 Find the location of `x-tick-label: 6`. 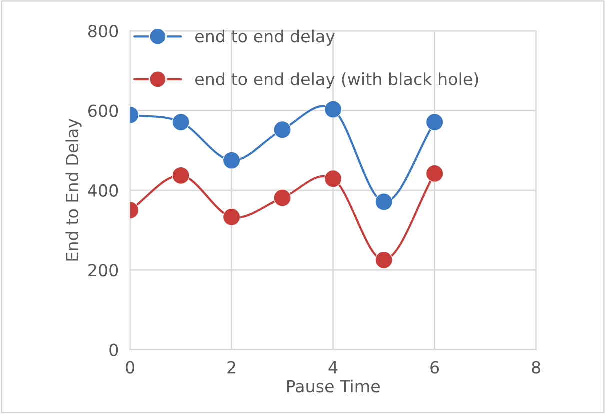

x-tick-label: 6 is located at coordinates (435, 367).